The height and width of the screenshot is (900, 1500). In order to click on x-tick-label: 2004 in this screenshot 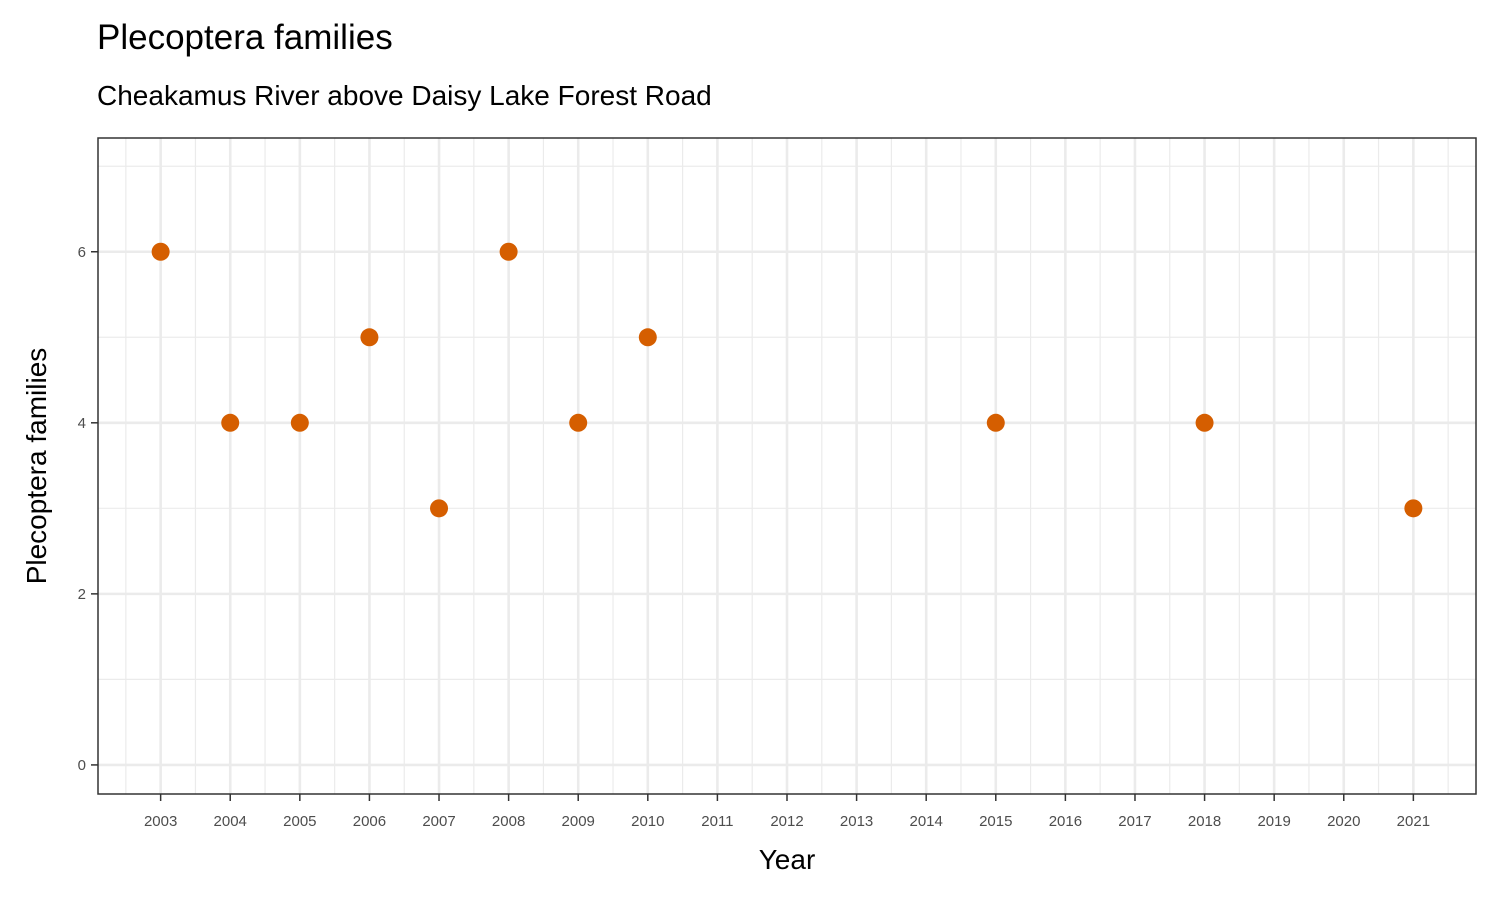, I will do `click(230, 821)`.